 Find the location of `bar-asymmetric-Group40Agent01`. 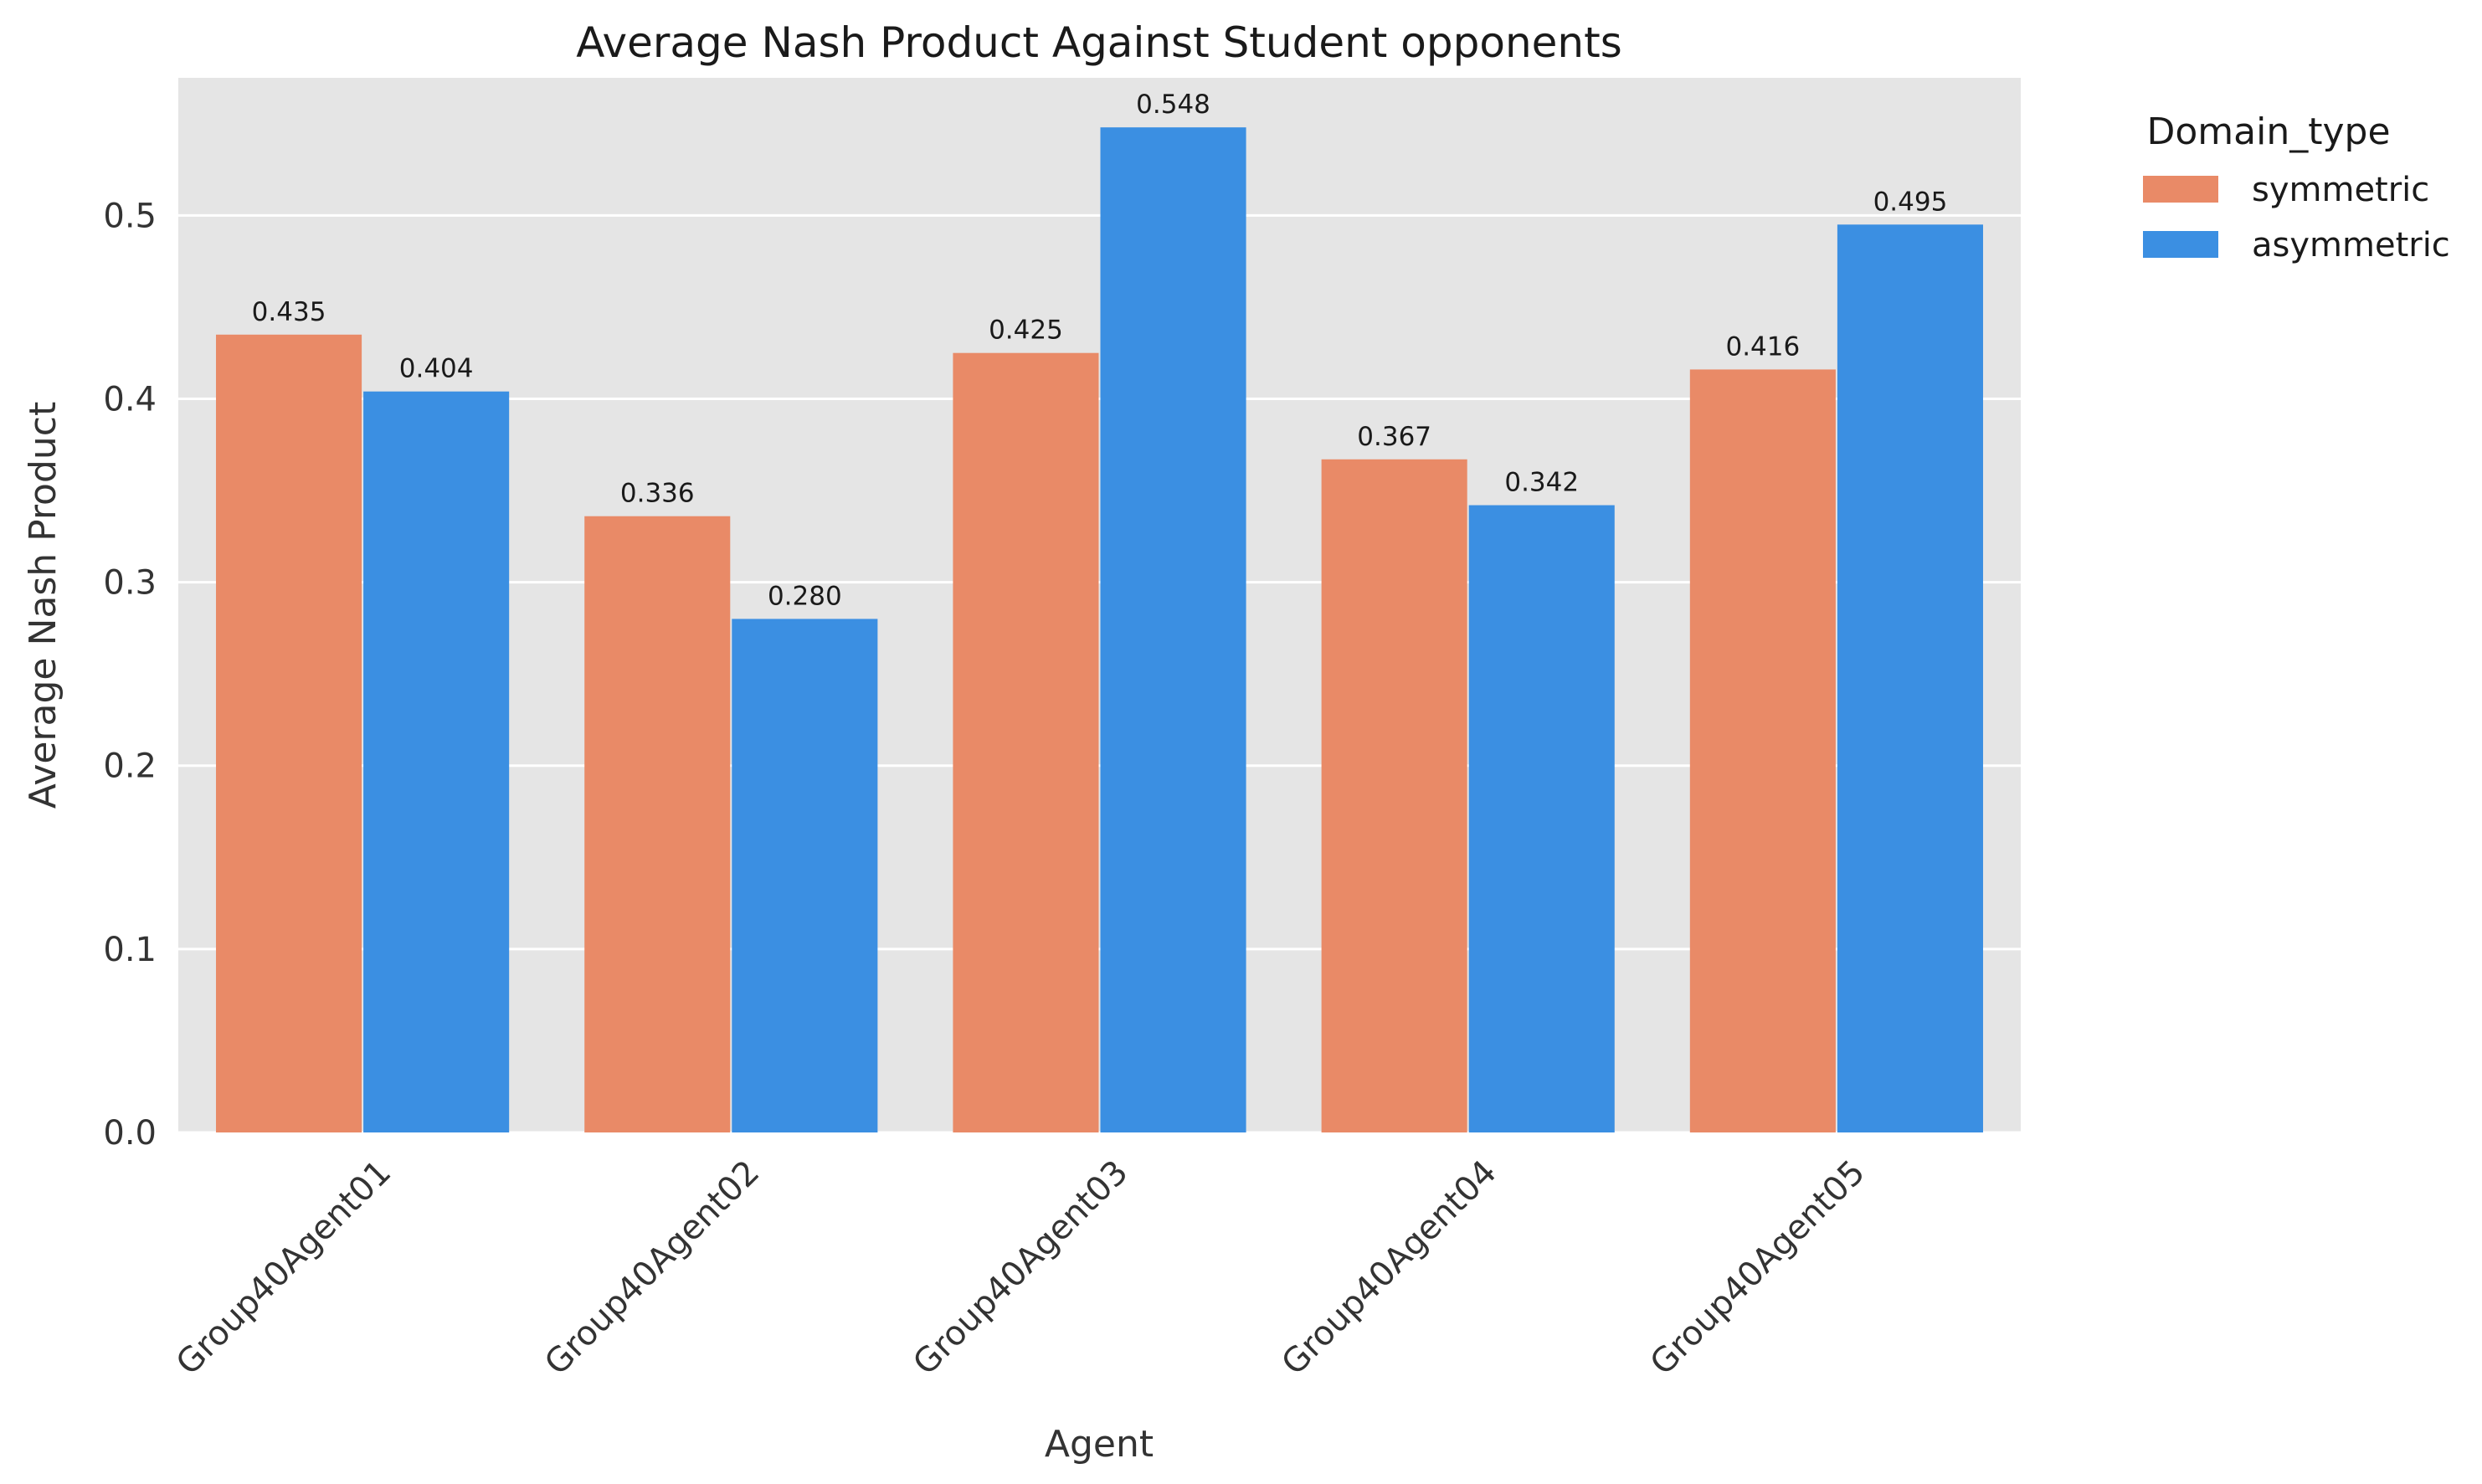

bar-asymmetric-Group40Agent01 is located at coordinates (436, 762).